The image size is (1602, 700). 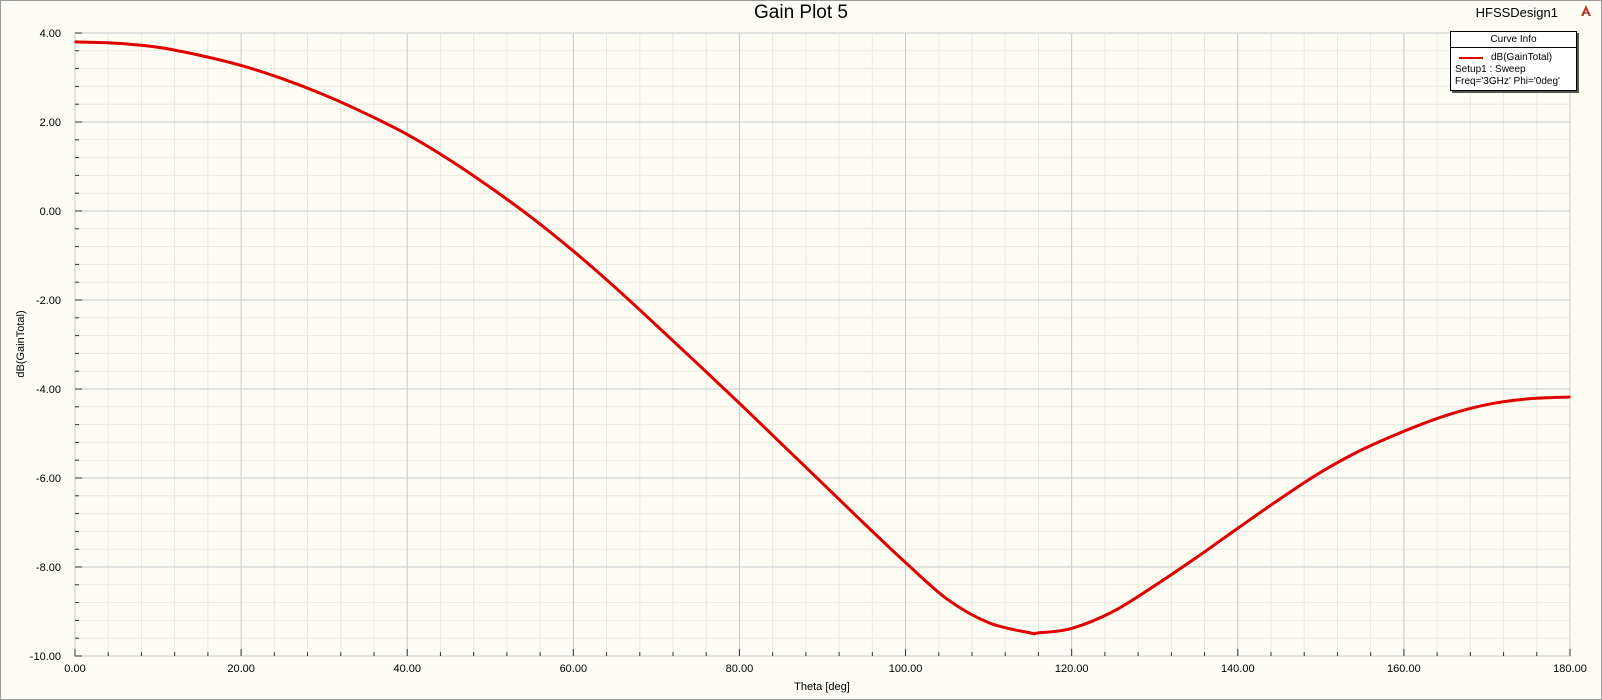 What do you see at coordinates (1507, 81) in the screenshot?
I see `legend-freq-line: Freq='3GHz' Phi='0deg'` at bounding box center [1507, 81].